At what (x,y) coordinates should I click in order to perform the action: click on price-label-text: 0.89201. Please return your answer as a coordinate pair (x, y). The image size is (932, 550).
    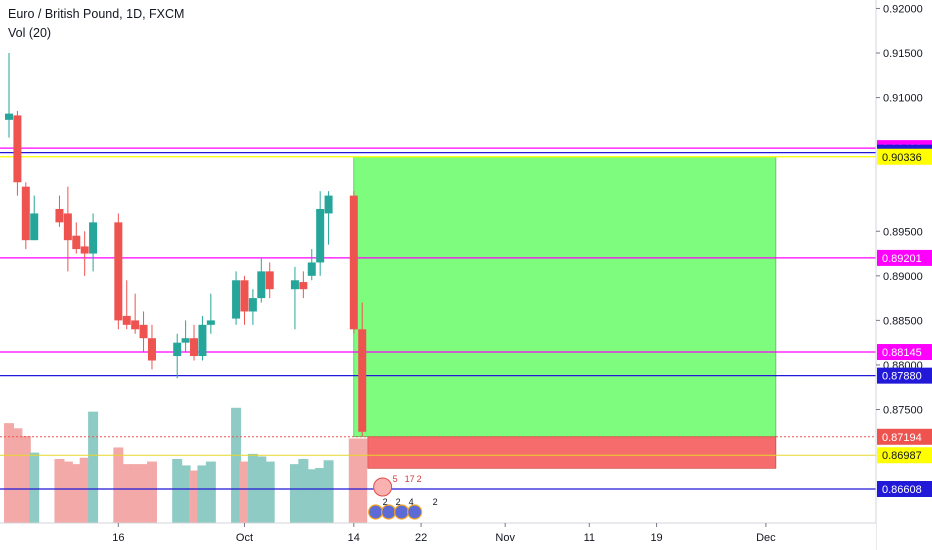
    Looking at the image, I should click on (902, 259).